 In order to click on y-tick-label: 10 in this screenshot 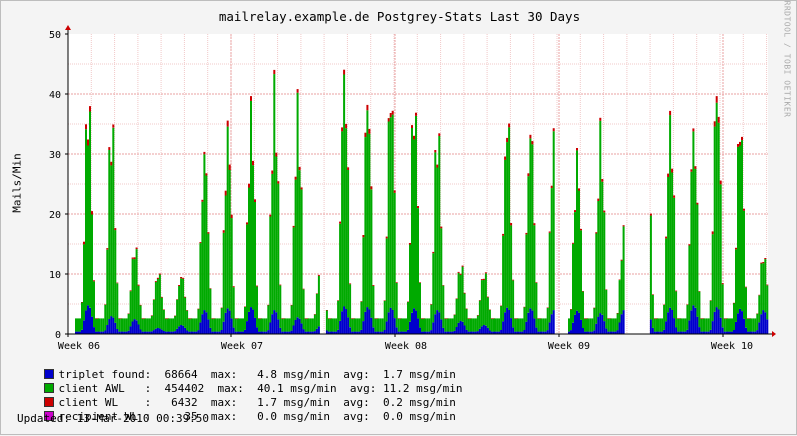, I will do `click(55, 275)`.